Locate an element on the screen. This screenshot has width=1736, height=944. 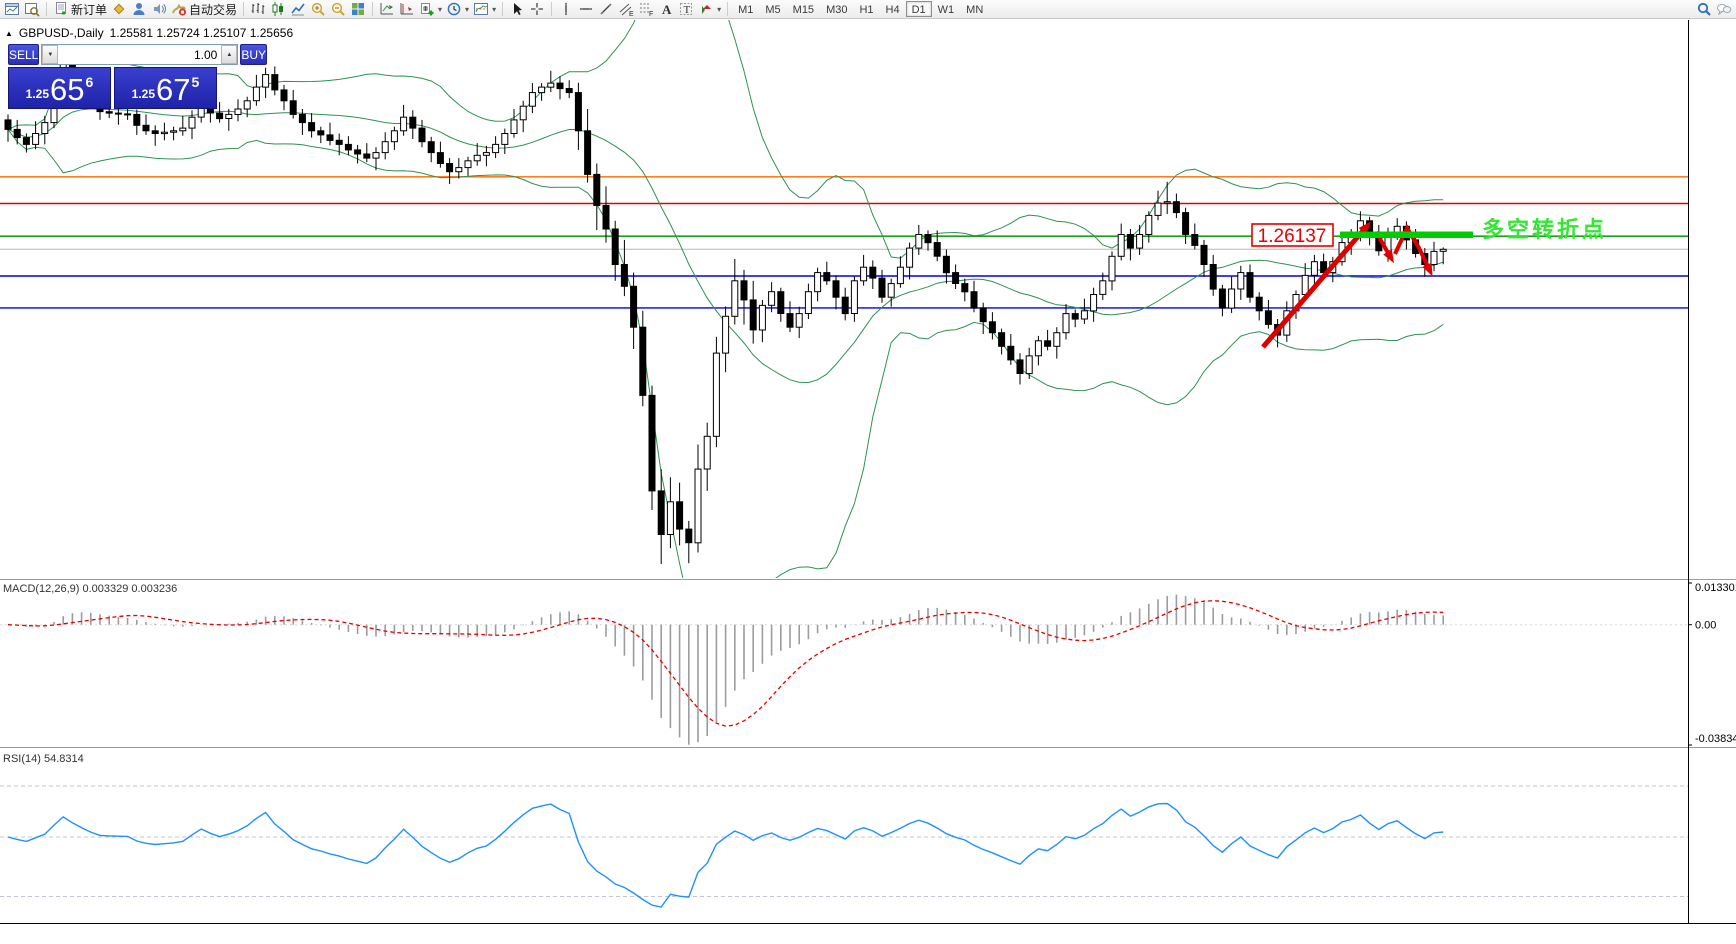
zoom-out-button is located at coordinates (338, 9).